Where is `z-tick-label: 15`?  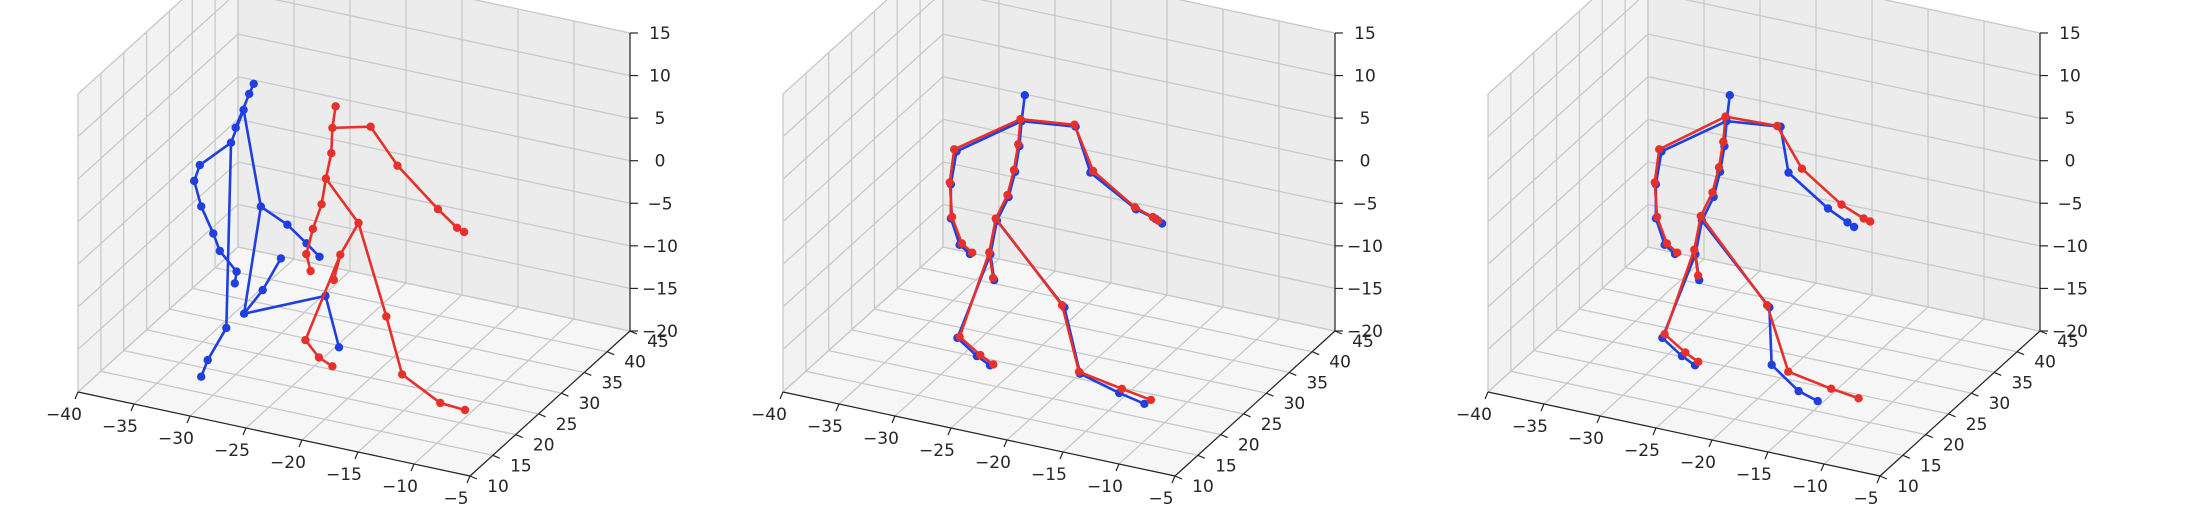
z-tick-label: 15 is located at coordinates (1365, 34).